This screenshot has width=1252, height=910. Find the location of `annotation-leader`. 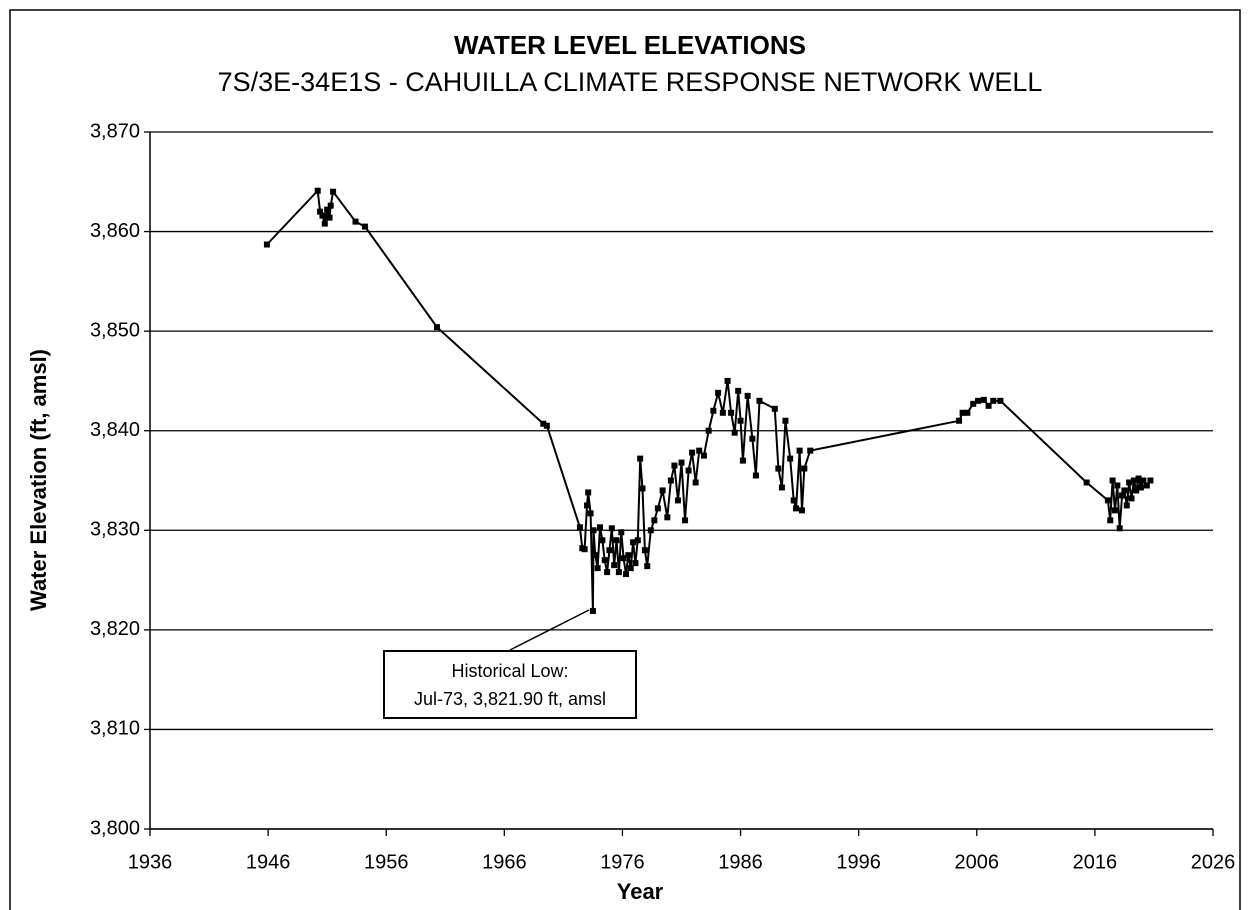

annotation-leader is located at coordinates (549, 630).